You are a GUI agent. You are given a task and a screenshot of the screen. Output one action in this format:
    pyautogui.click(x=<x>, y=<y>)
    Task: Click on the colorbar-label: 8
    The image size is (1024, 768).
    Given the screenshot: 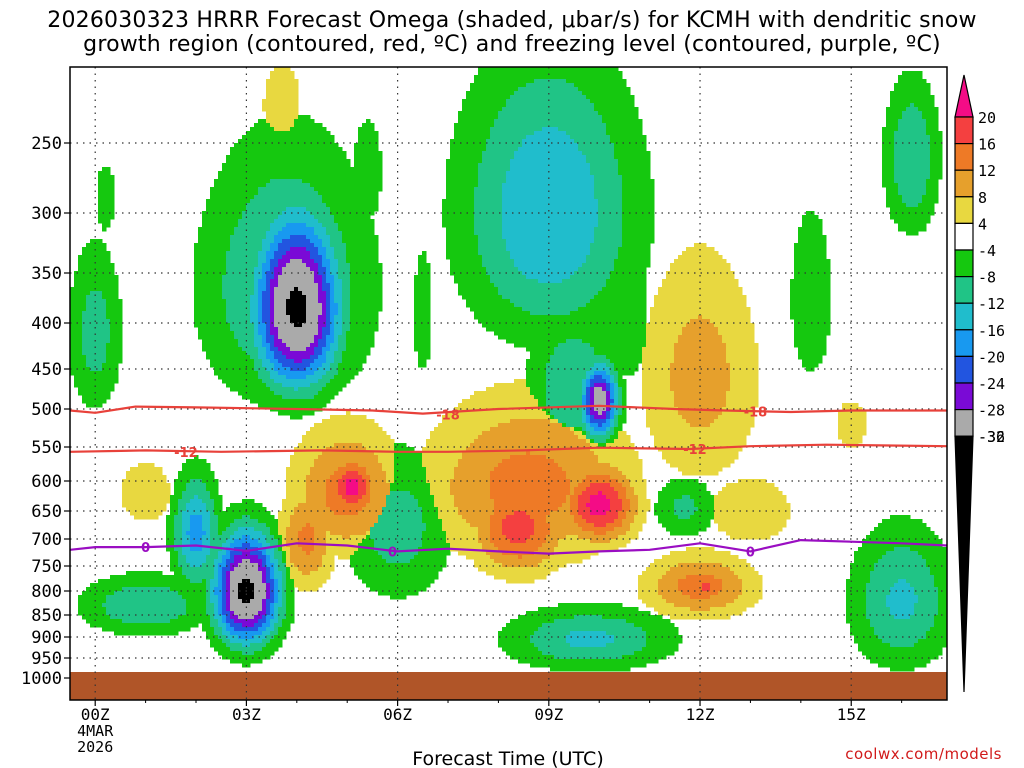 What is the action you would take?
    pyautogui.click(x=982, y=198)
    